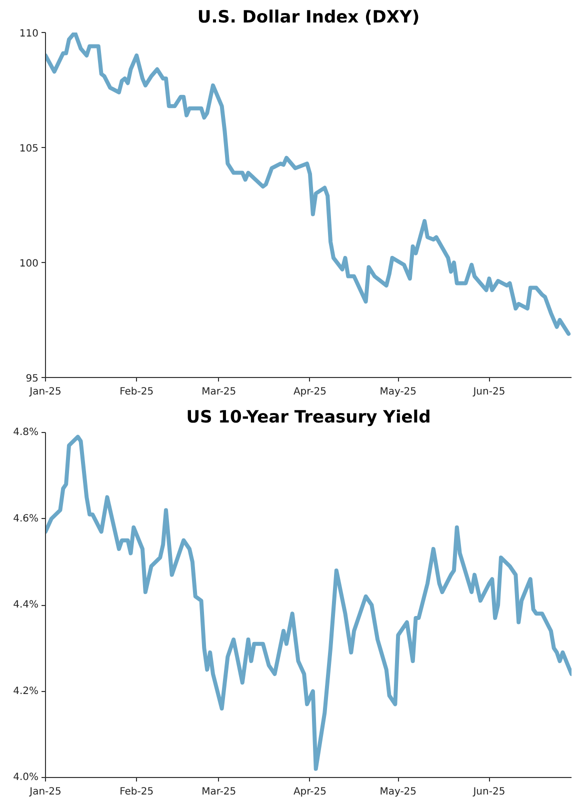  What do you see at coordinates (25, 518) in the screenshot?
I see `y-tick-label: 4.6%` at bounding box center [25, 518].